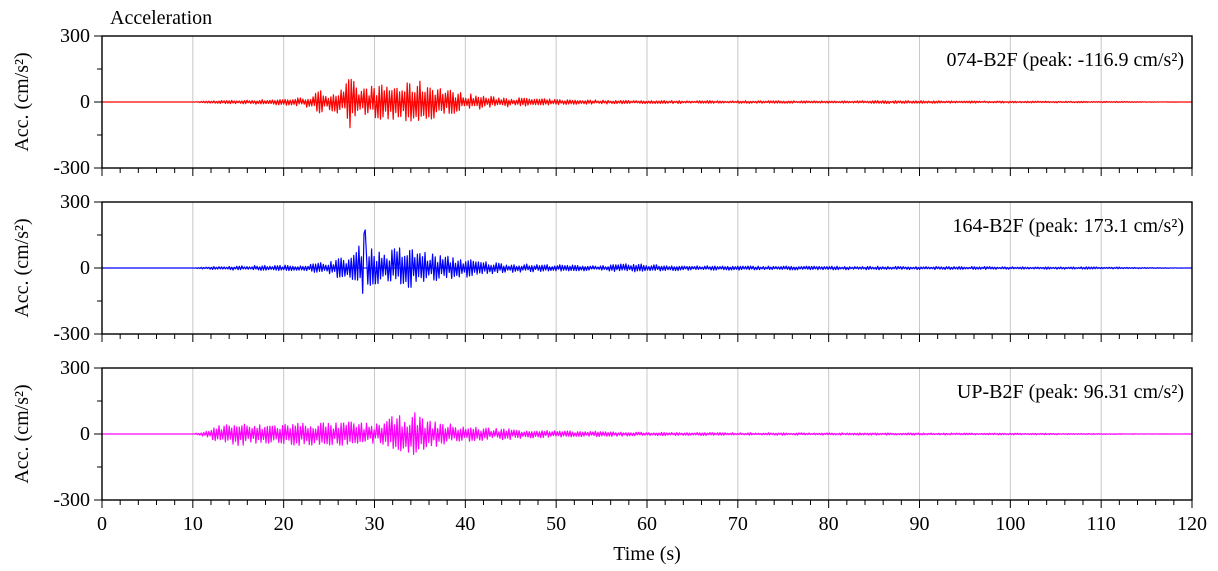  I want to click on x-axis-label: Time (s), so click(647, 554).